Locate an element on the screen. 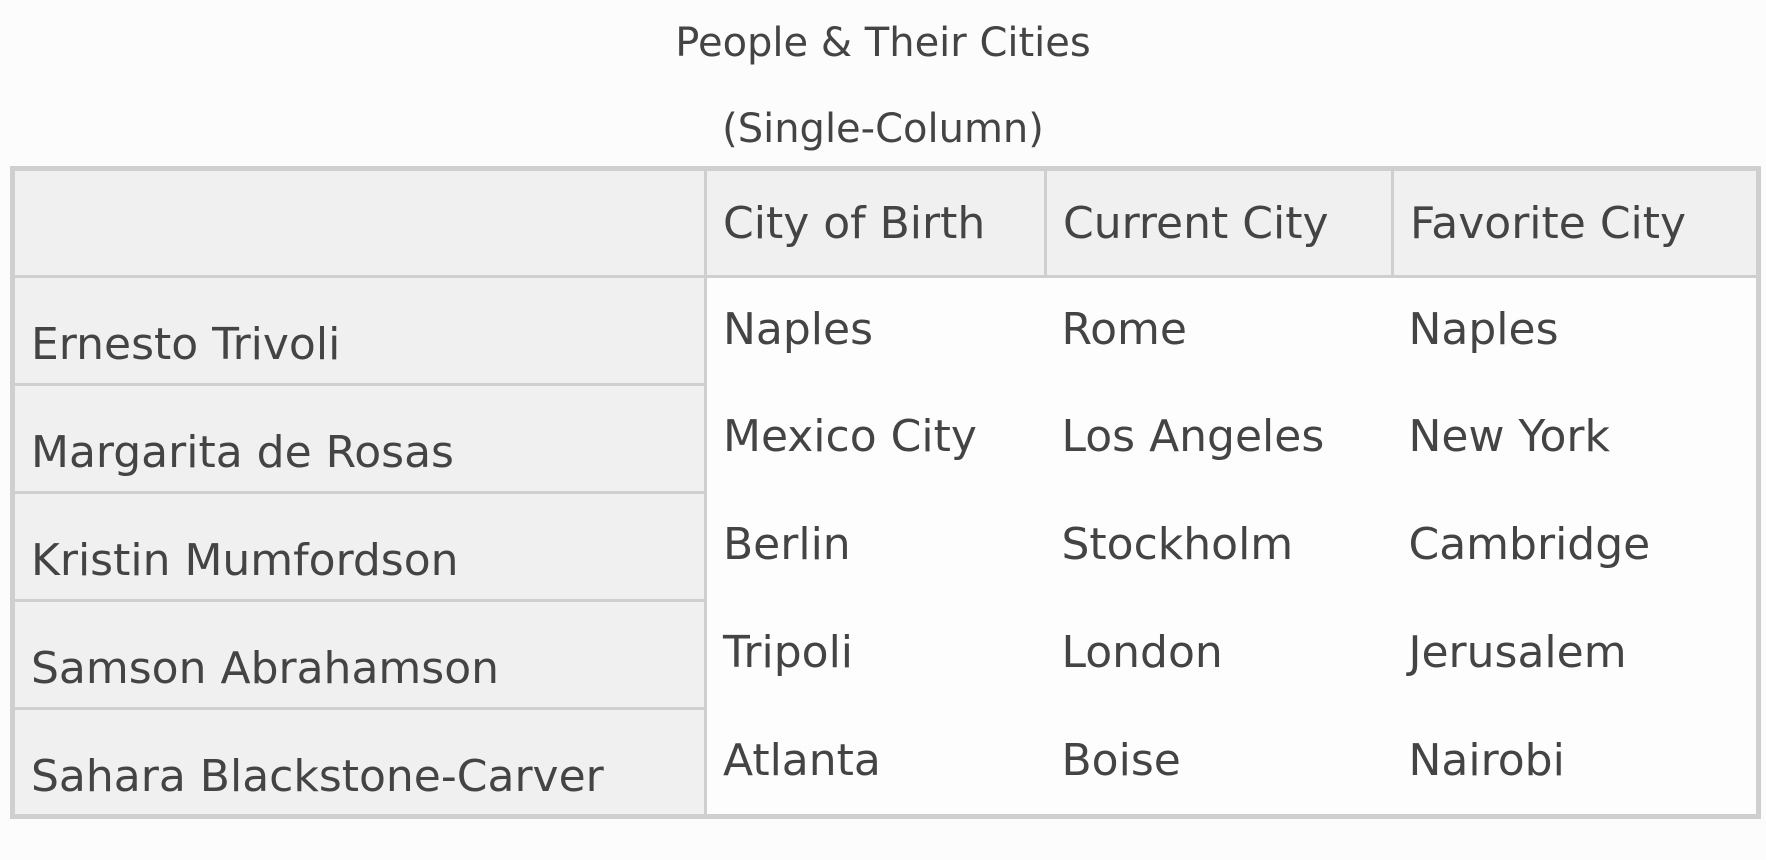  cell-current-city: Rome is located at coordinates (1219, 331).